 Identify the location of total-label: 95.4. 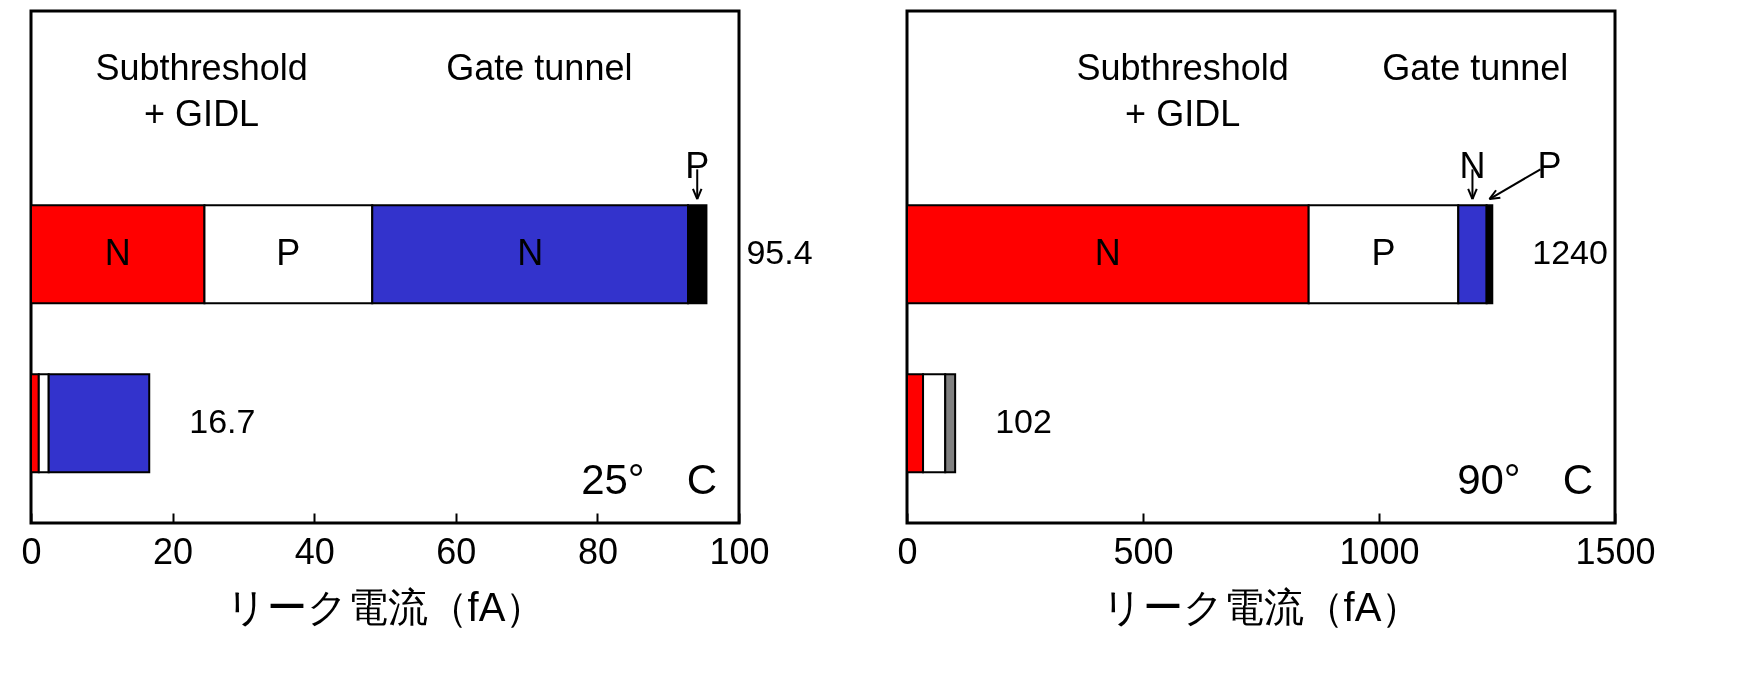
(779, 252).